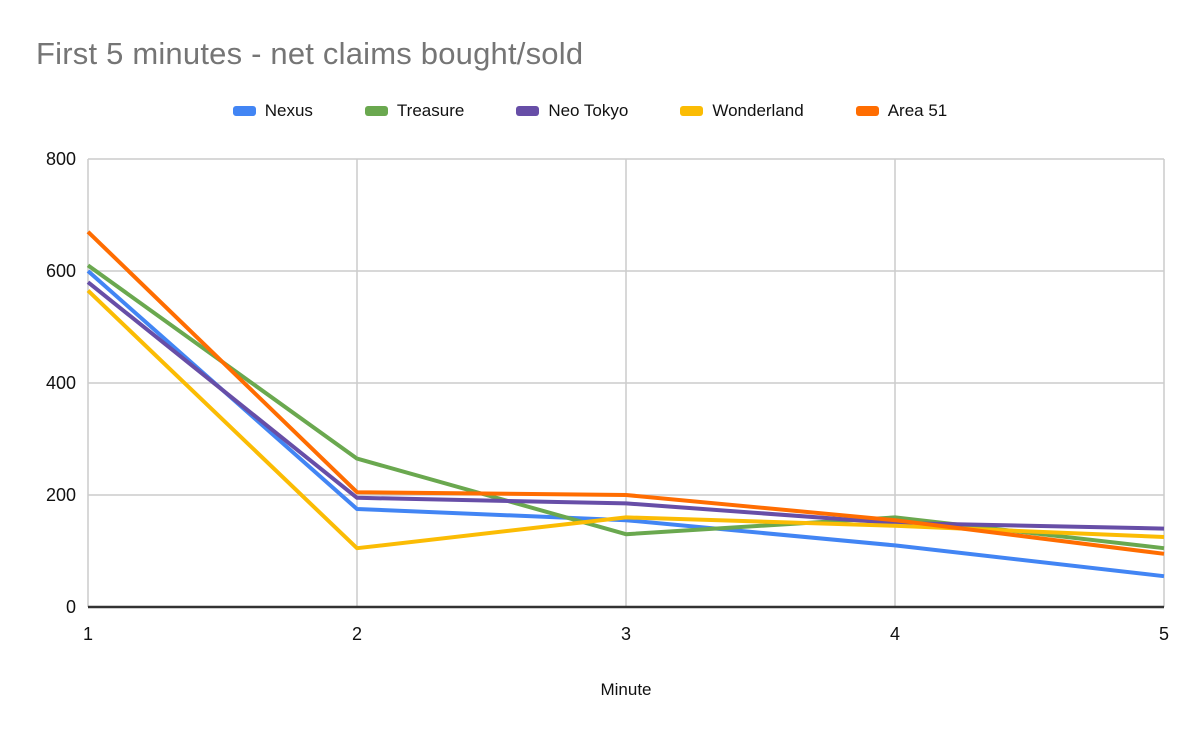 This screenshot has width=1200, height=742. What do you see at coordinates (357, 634) in the screenshot?
I see `x-tick-label-2: 2` at bounding box center [357, 634].